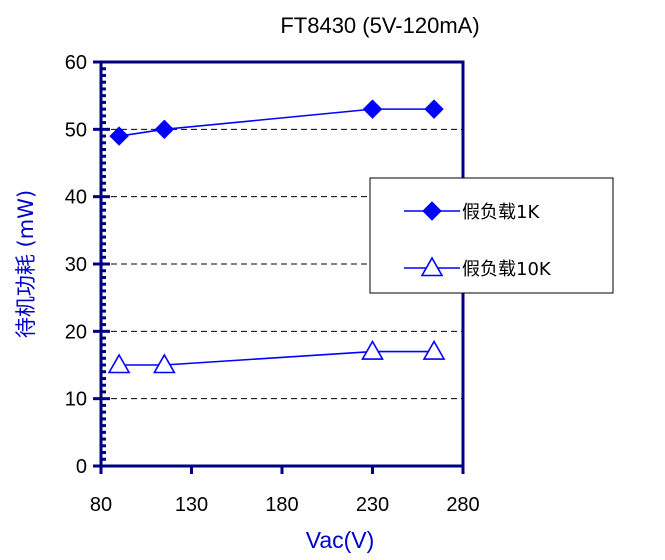  Describe the element at coordinates (285, 491) in the screenshot. I see `x-tick-labels: 80 130 180 230 280` at that location.